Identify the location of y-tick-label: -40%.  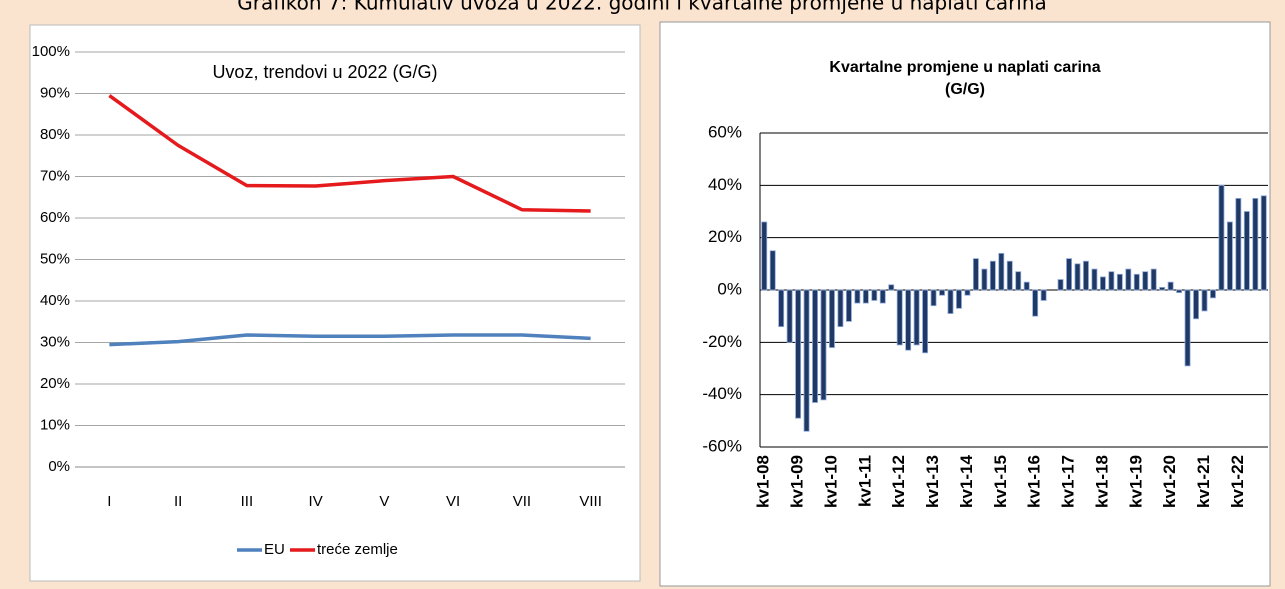
(722, 393).